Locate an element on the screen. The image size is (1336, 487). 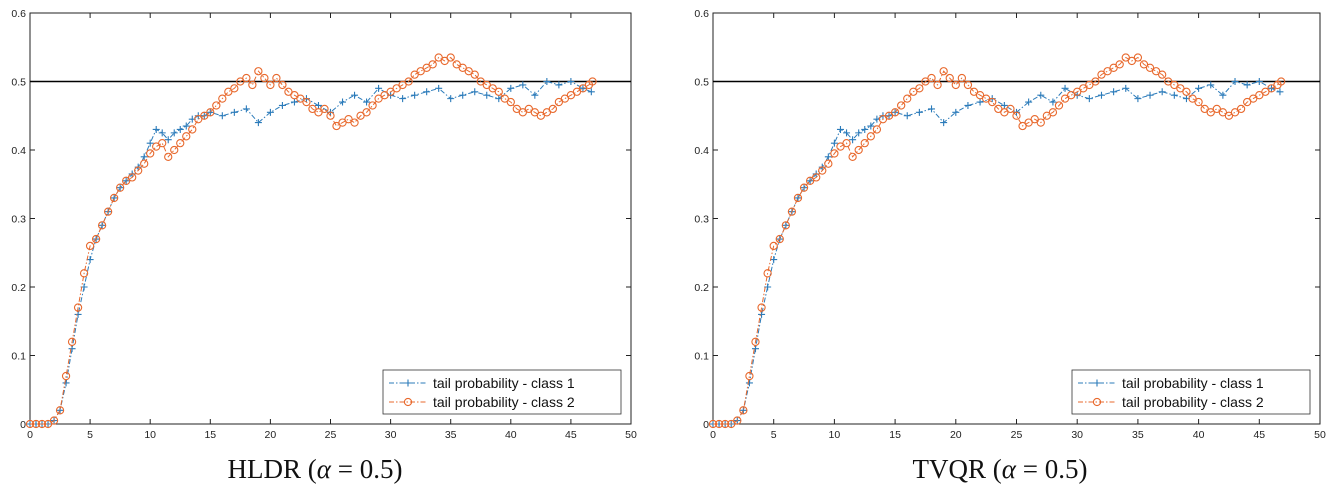
legend-entry-class-1: tail probability - class 1 is located at coordinates (504, 383).